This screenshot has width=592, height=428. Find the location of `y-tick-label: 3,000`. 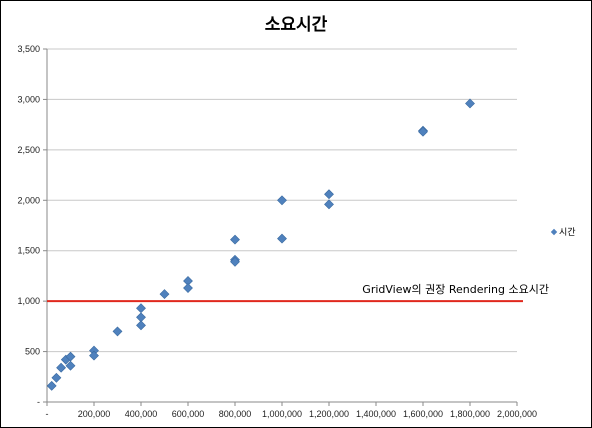

y-tick-label: 3,000 is located at coordinates (28, 99).